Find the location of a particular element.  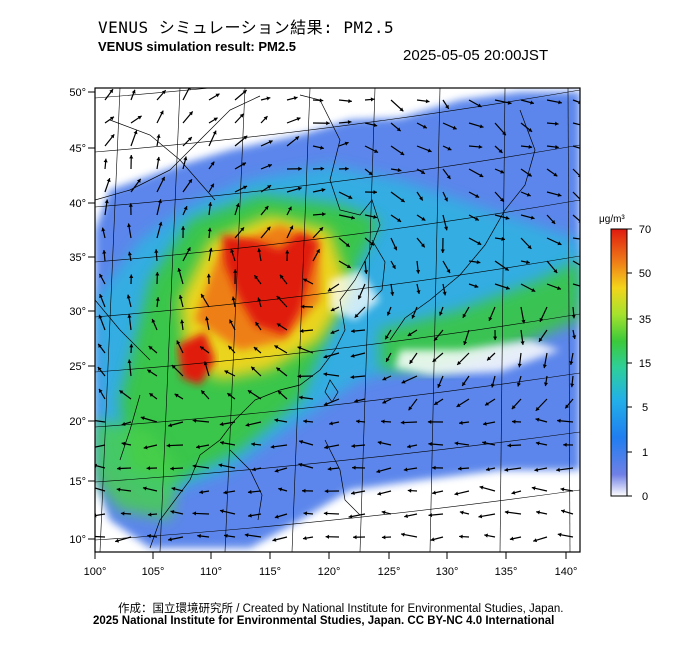

lat-tick-label: 50° is located at coordinates (77, 93).